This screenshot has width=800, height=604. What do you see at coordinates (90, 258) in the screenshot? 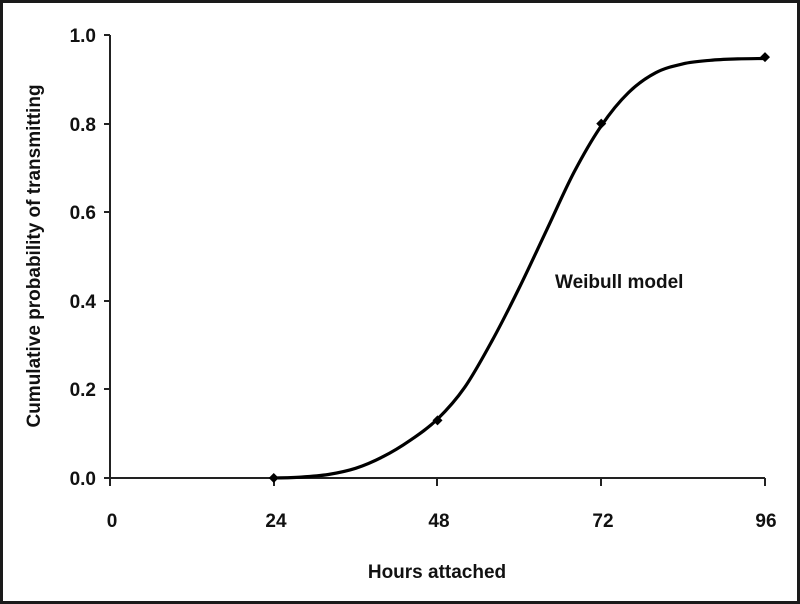
I see `y-axis: 1.0 0.8 0.6 0.4 0.2 0.0` at bounding box center [90, 258].